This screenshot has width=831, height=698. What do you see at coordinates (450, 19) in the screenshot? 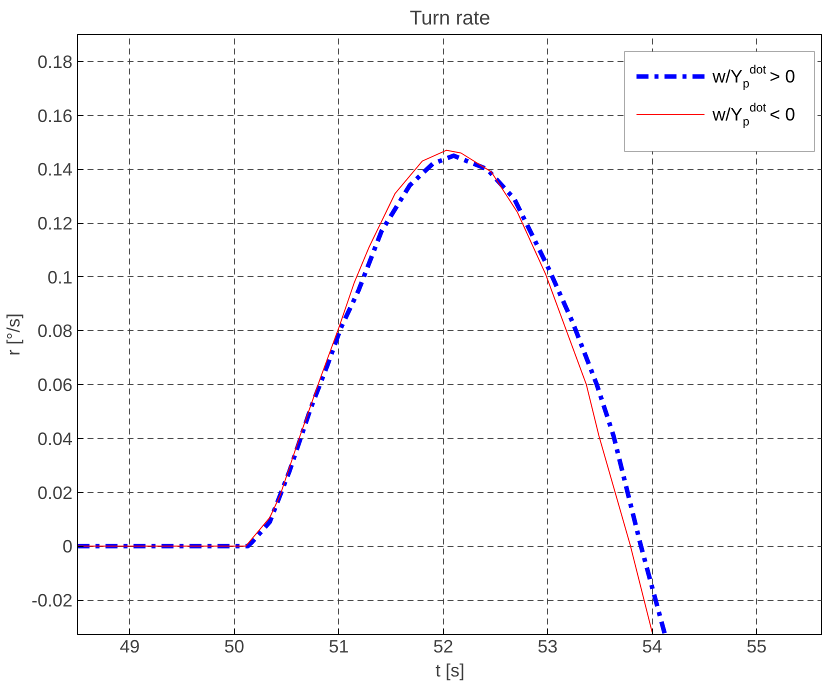
I see `chart-title: Turn rate` at bounding box center [450, 19].